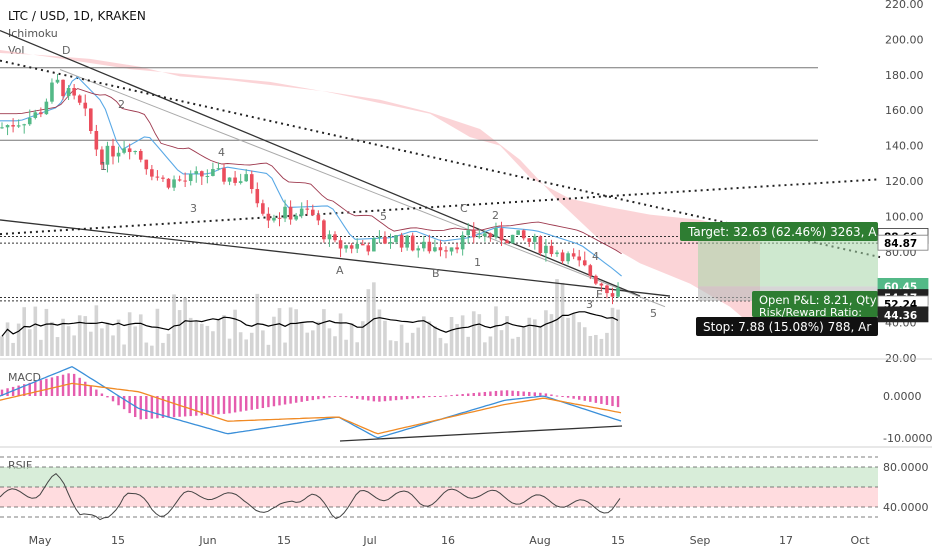 The width and height of the screenshot is (932, 550). I want to click on price-tick-label: 100.00, so click(904, 216).